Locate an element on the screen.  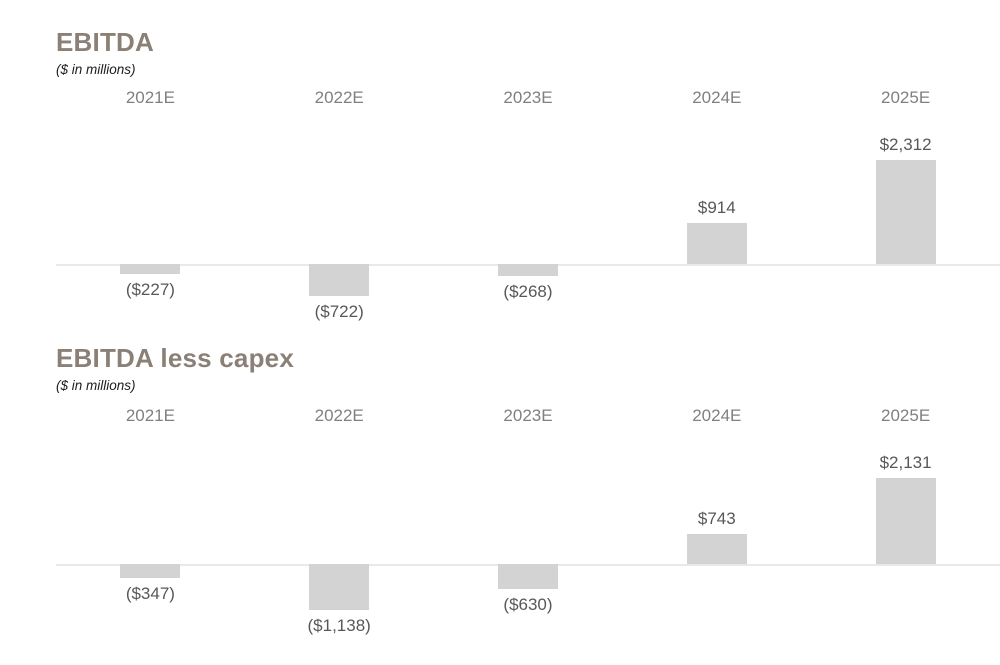
chart-title-ebitda-less-capex: EBITDA less capex is located at coordinates (175, 358).